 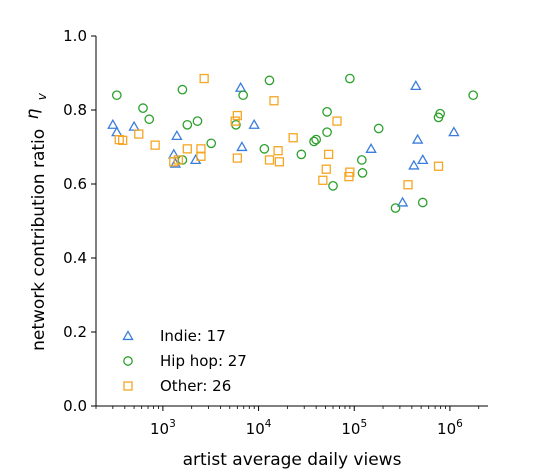 I want to click on x-axis-label: artist average daily views, so click(x=292, y=460).